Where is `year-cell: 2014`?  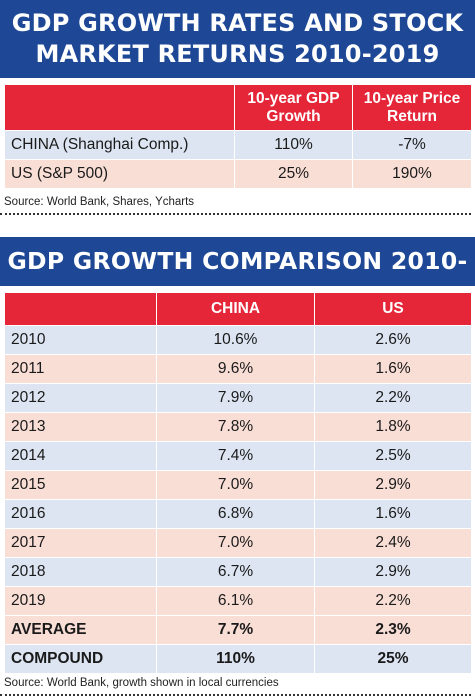
year-cell: 2014 is located at coordinates (80, 456).